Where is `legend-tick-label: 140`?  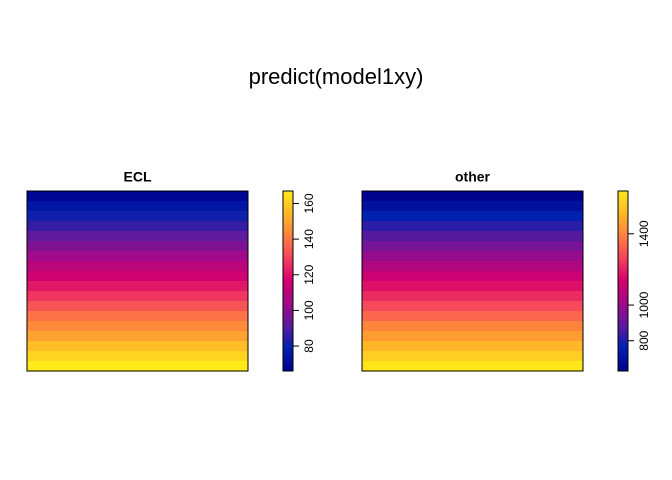 legend-tick-label: 140 is located at coordinates (309, 239).